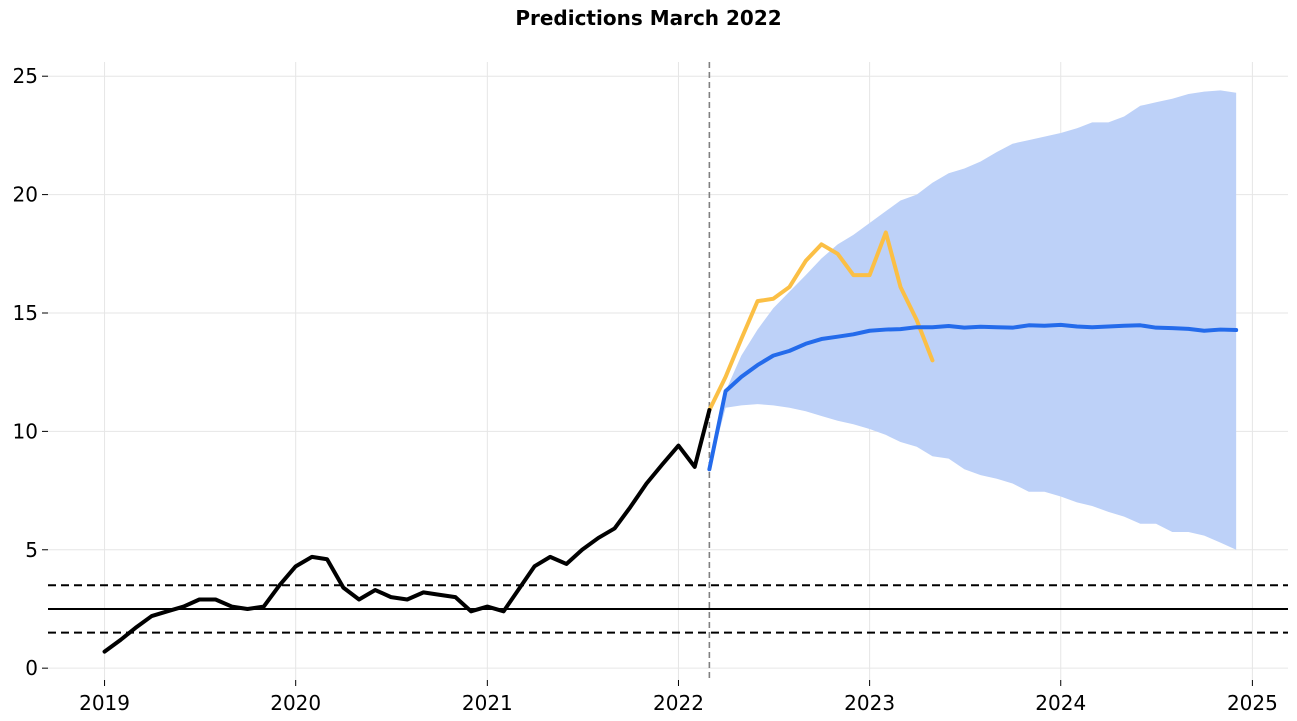 This screenshot has height=721, width=1297. What do you see at coordinates (648, 18) in the screenshot?
I see `chart-title: Predictions March 2022` at bounding box center [648, 18].